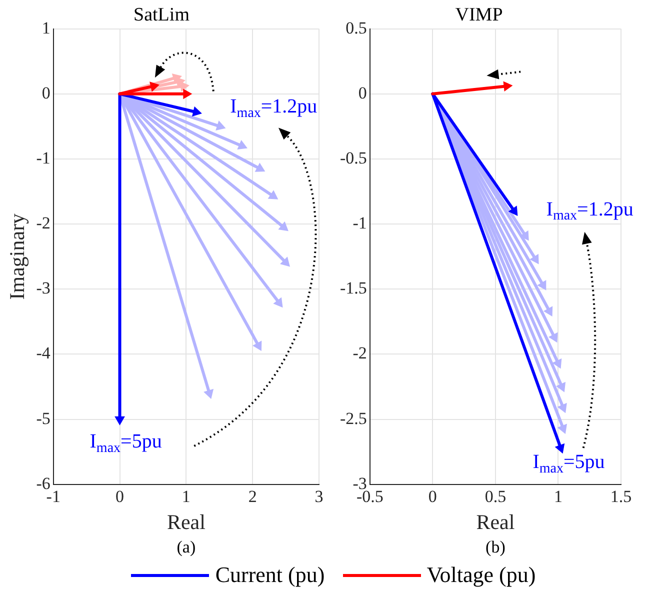 The image size is (667, 603). Describe the element at coordinates (319, 496) in the screenshot. I see `x-tick-label: 3` at that location.